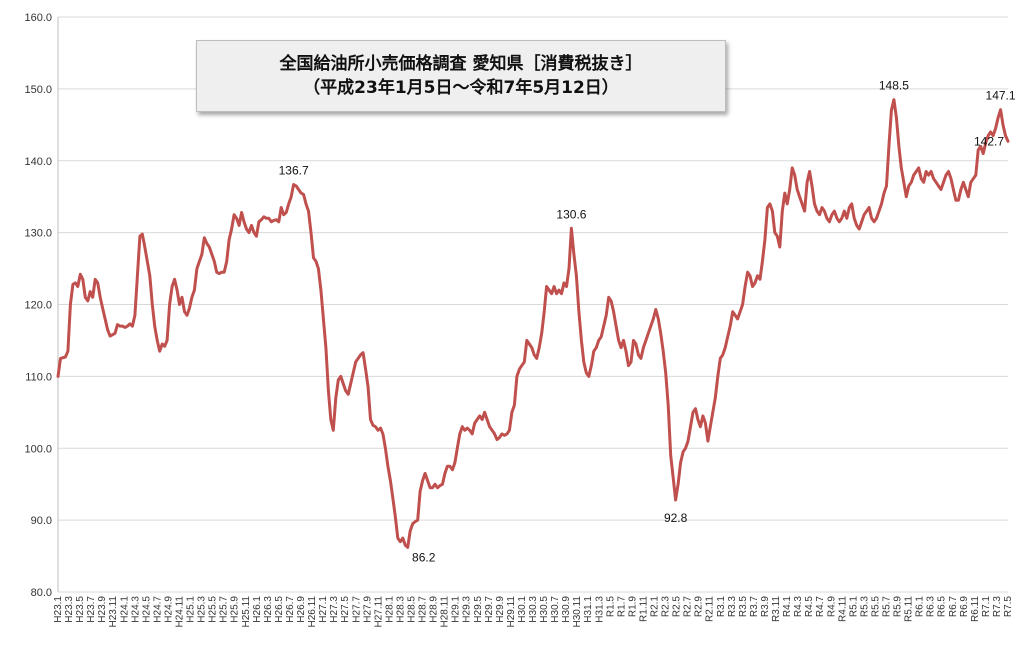 The height and width of the screenshot is (651, 1024). Describe the element at coordinates (577, 612) in the screenshot. I see `x-tick-label: H30.11` at that location.